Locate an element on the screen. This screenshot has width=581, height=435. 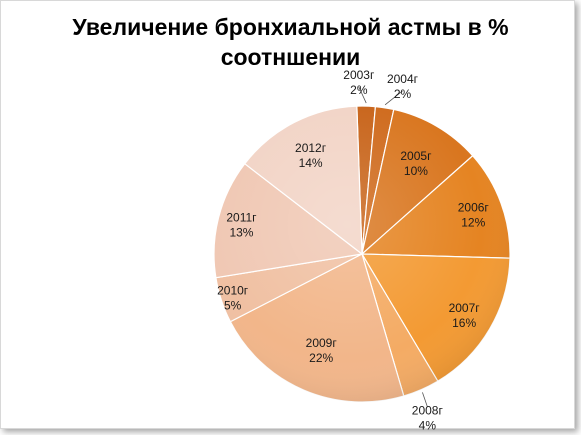
slice-label-2006г: 2006г is located at coordinates (474, 208).